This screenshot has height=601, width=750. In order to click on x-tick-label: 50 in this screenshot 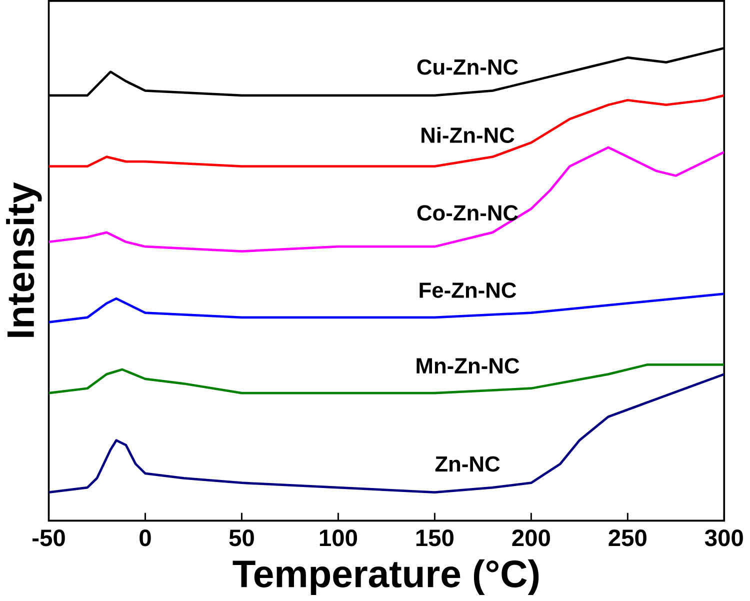, I will do `click(241, 537)`.